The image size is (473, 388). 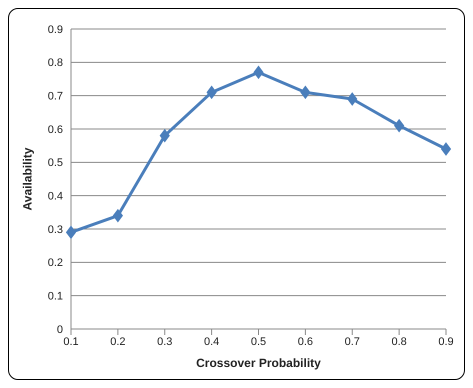 What do you see at coordinates (27, 178) in the screenshot?
I see `y-axis-title: Availability` at bounding box center [27, 178].